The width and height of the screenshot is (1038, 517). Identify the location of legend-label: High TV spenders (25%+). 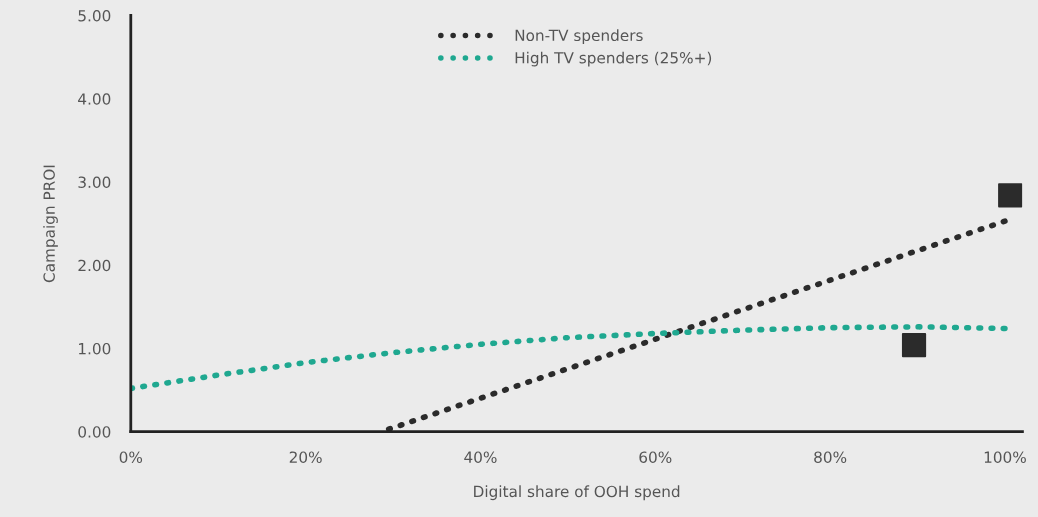
(613, 59).